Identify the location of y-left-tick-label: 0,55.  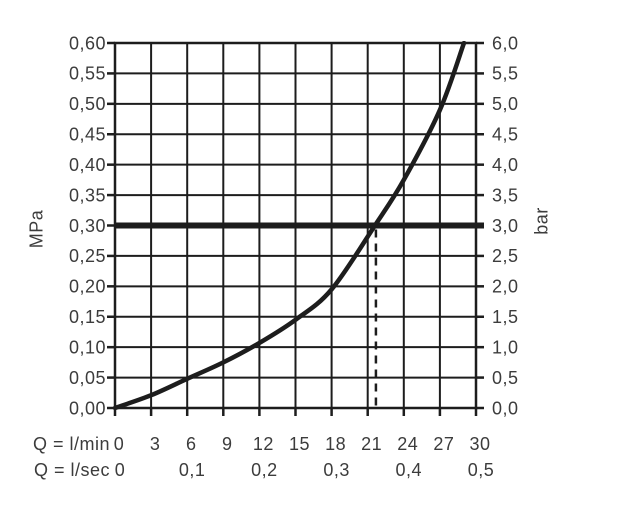
(87, 74).